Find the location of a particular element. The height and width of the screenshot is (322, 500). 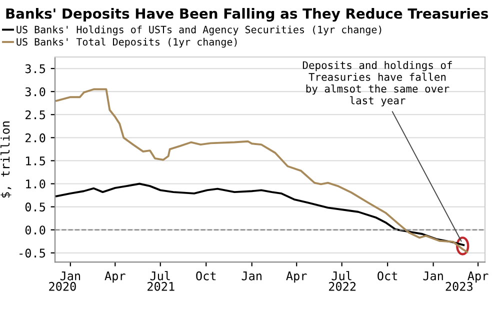

y-tick-label: 1.0 is located at coordinates (36, 184).